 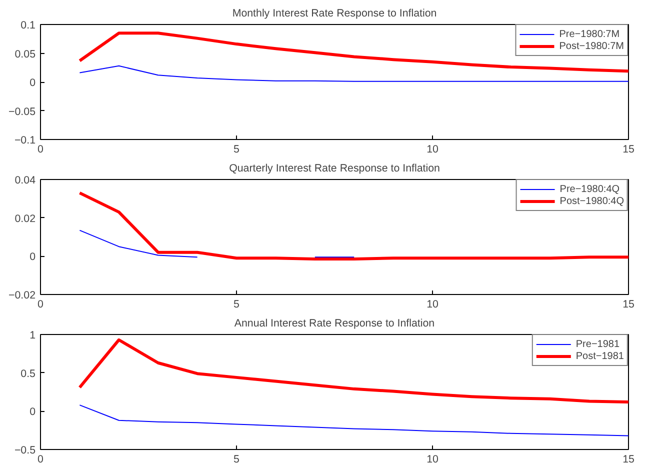 What do you see at coordinates (25, 140) in the screenshot?
I see `y-tick-label: −0.1` at bounding box center [25, 140].